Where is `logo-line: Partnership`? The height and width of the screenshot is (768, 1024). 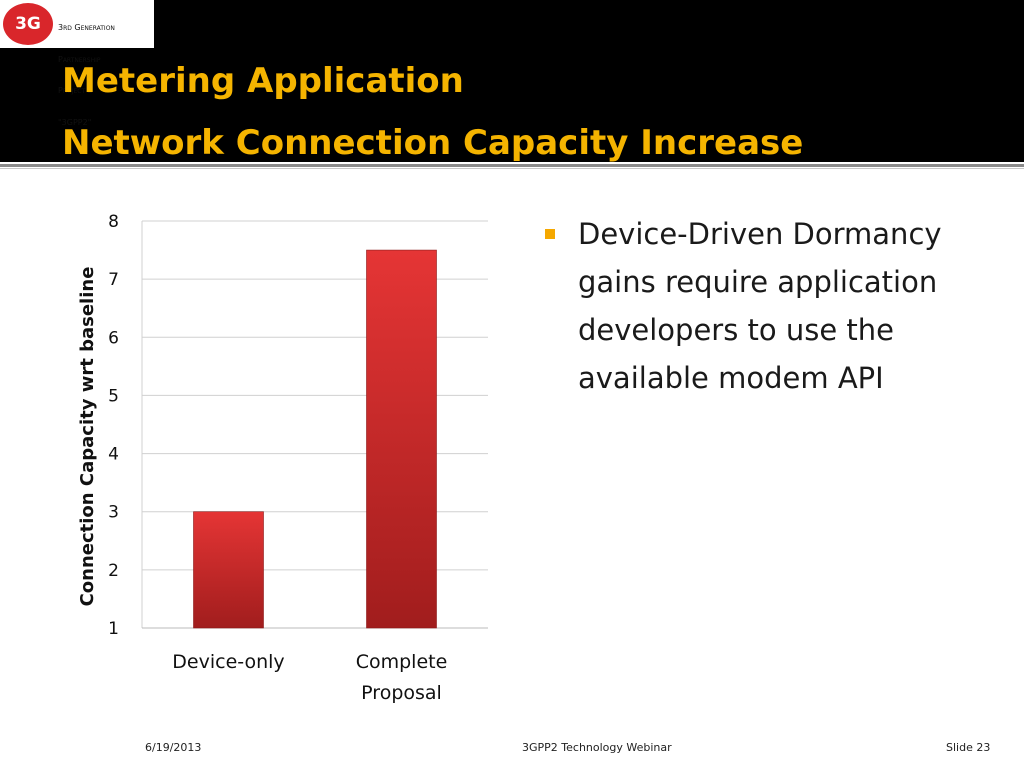 logo-line: Partnership is located at coordinates (79, 59).